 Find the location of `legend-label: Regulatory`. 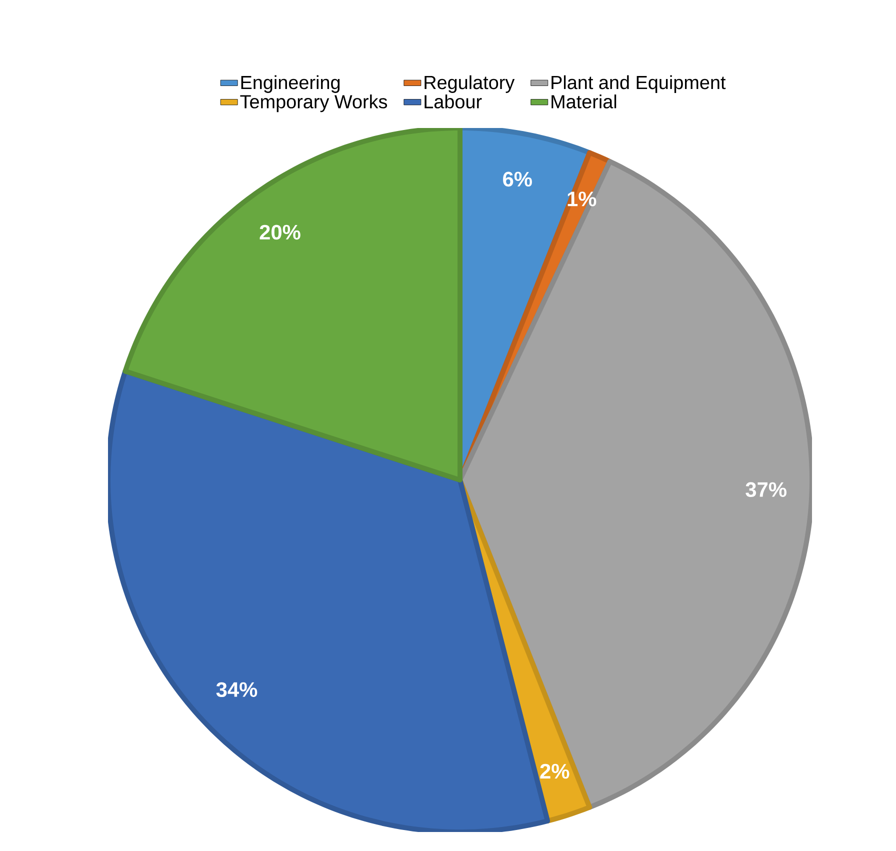

legend-label: Regulatory is located at coordinates (469, 84).